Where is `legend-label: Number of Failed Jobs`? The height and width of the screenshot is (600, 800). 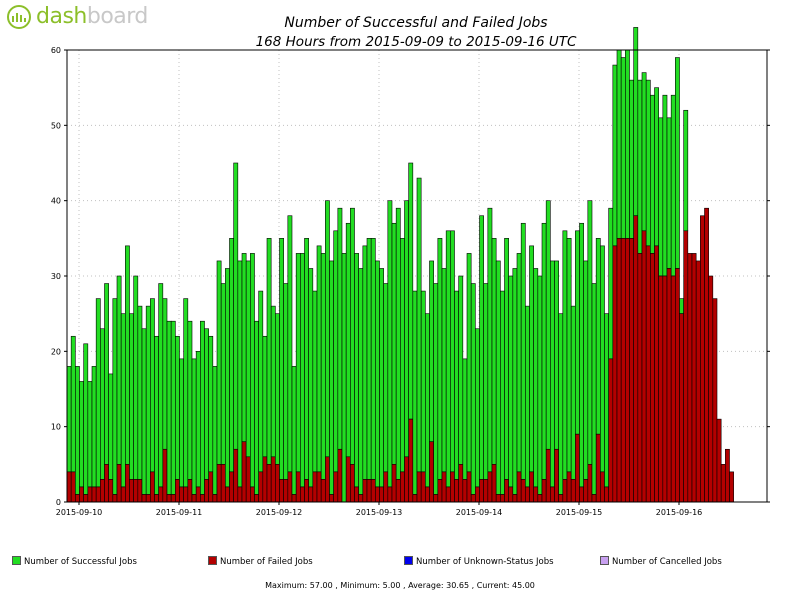
legend-label: Number of Failed Jobs is located at coordinates (266, 562).